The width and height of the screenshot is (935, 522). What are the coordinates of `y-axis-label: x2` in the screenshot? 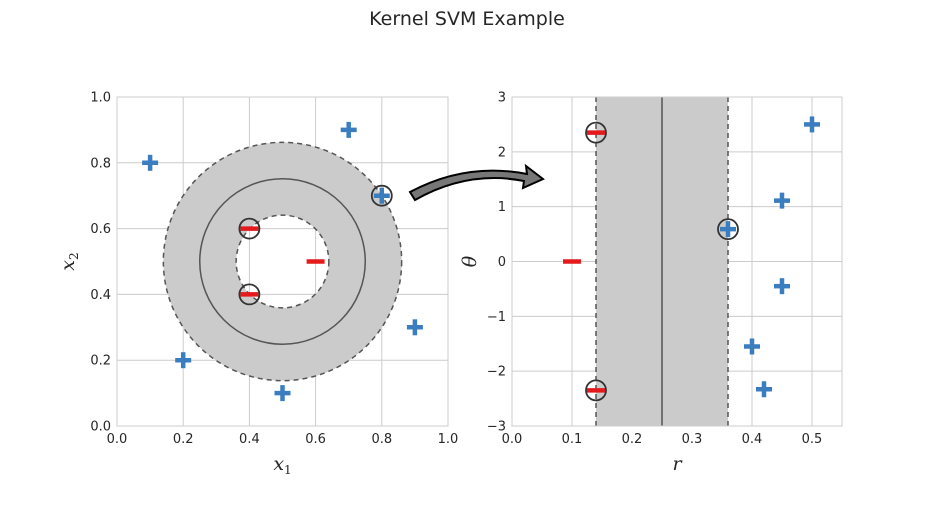 It's located at (69, 261).